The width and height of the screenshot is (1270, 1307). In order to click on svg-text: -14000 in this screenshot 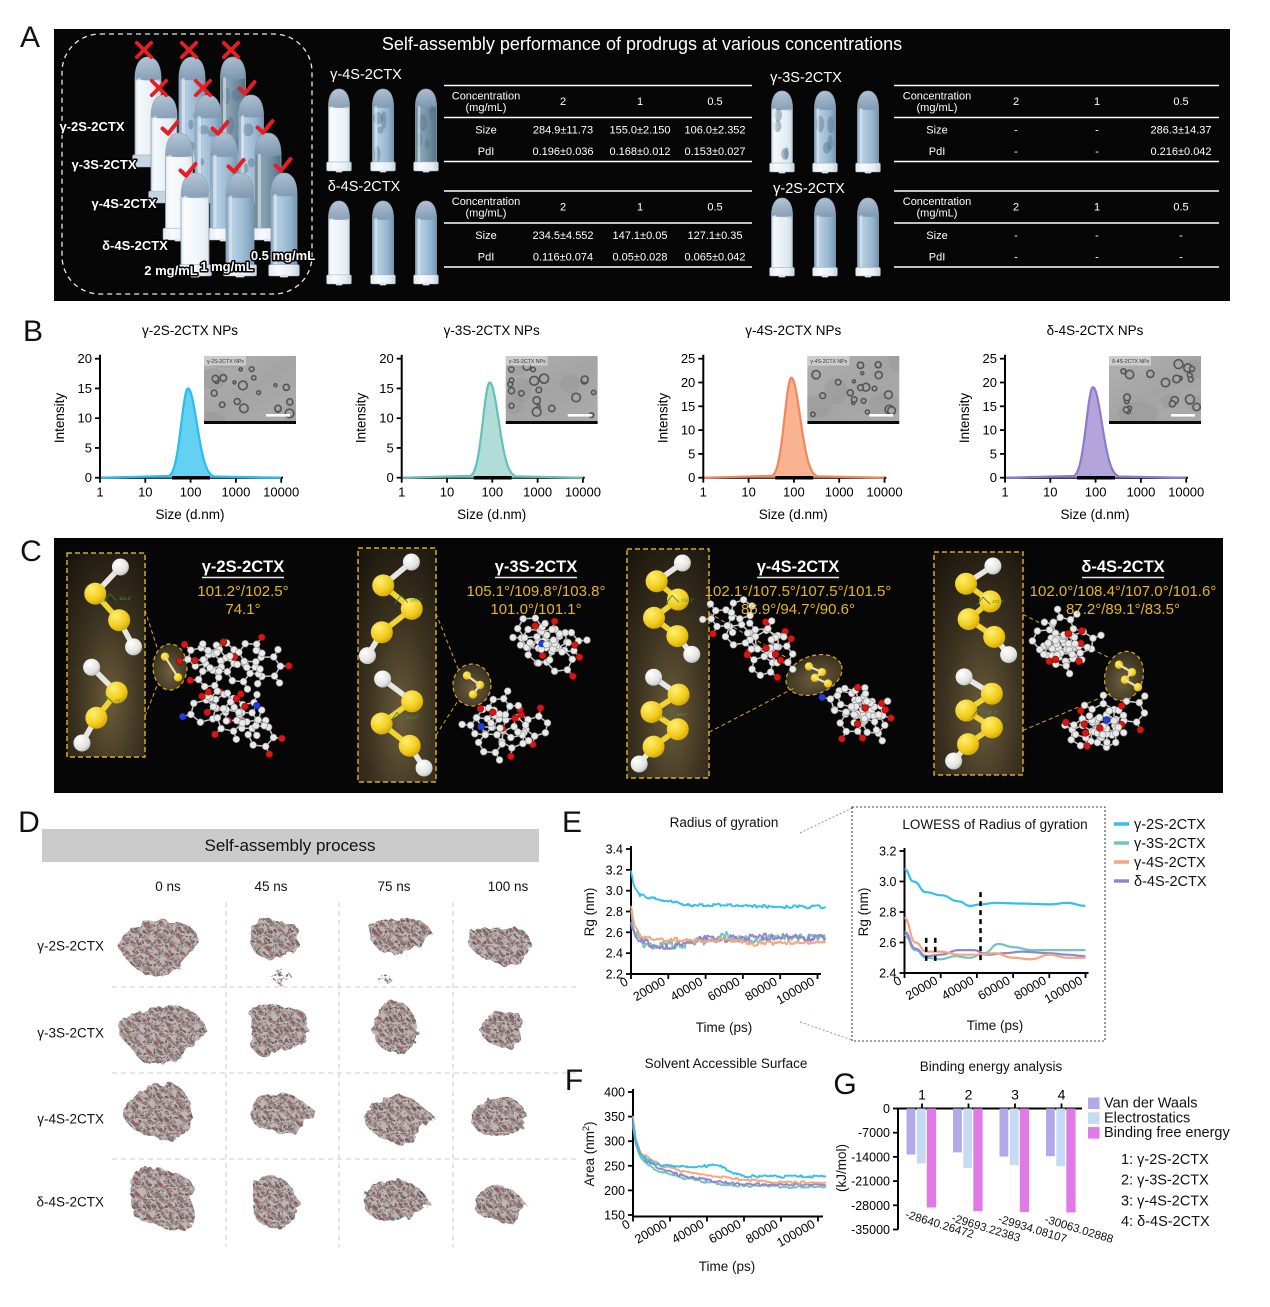, I will do `click(870, 1157)`.